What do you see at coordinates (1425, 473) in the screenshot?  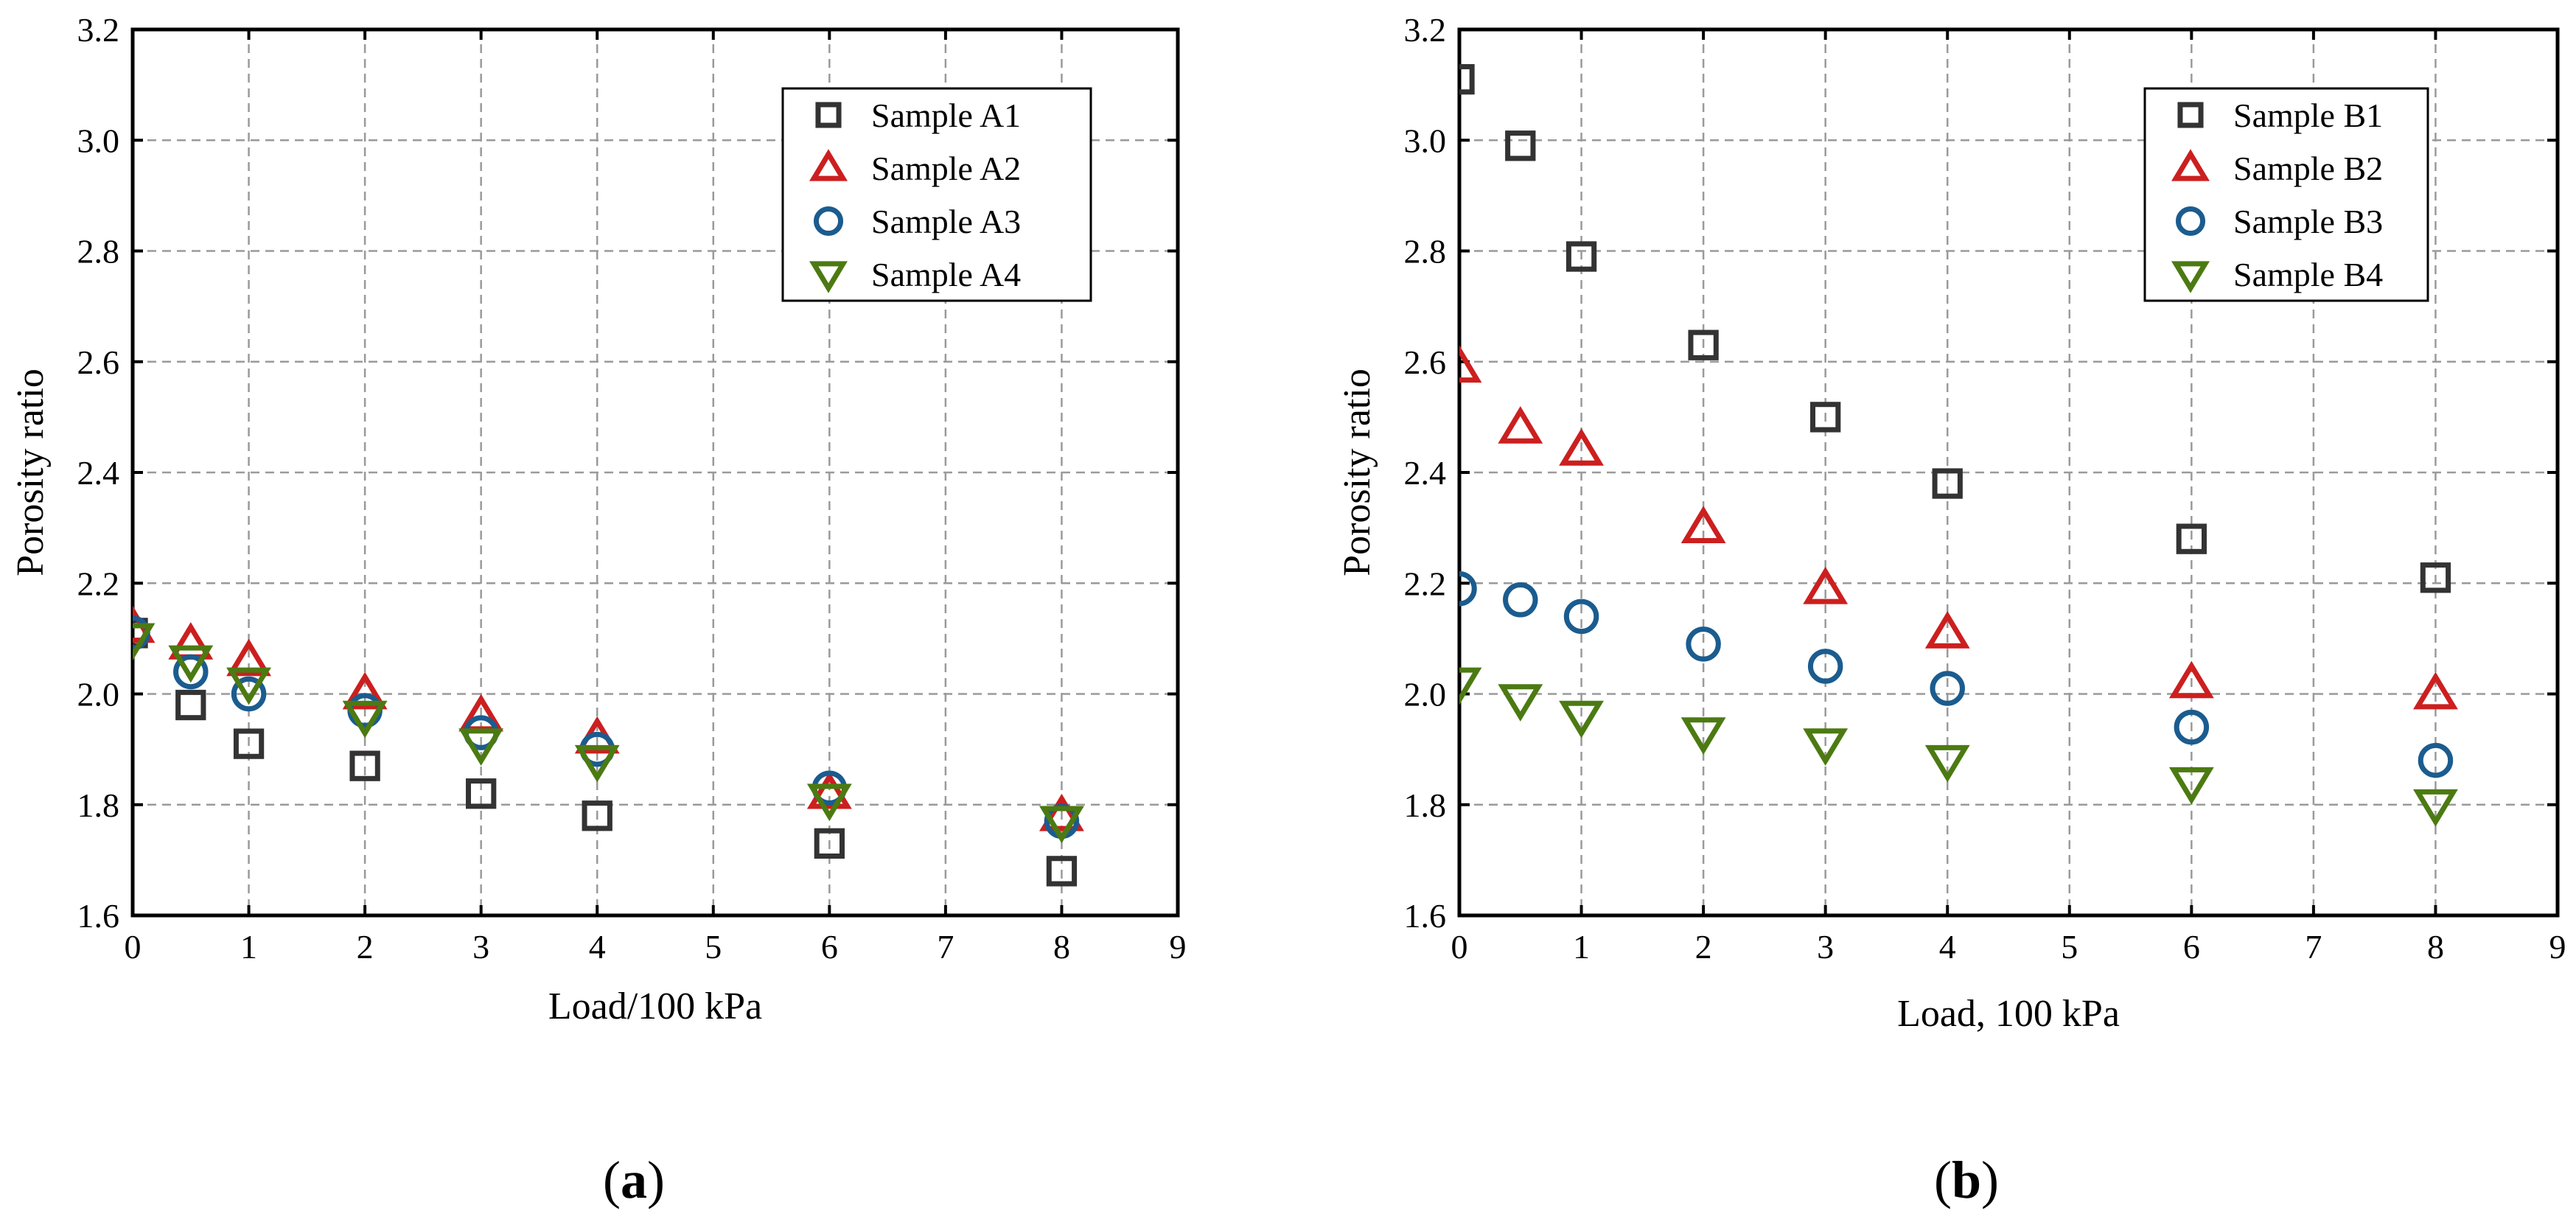 I see `y-tick-label: 2.4` at bounding box center [1425, 473].